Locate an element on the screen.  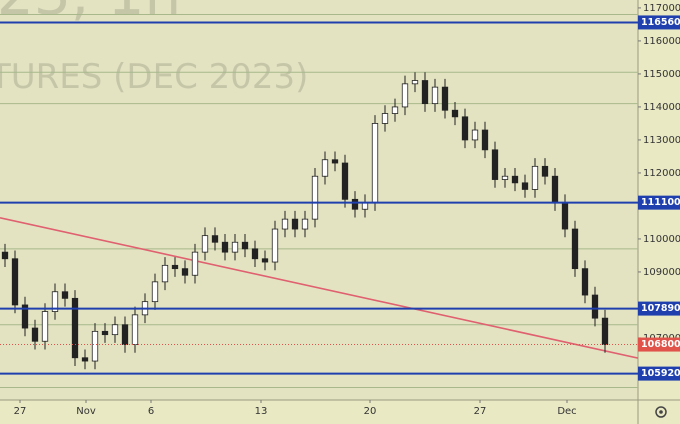
y-tick-label: 114000 is located at coordinates (661, 107).